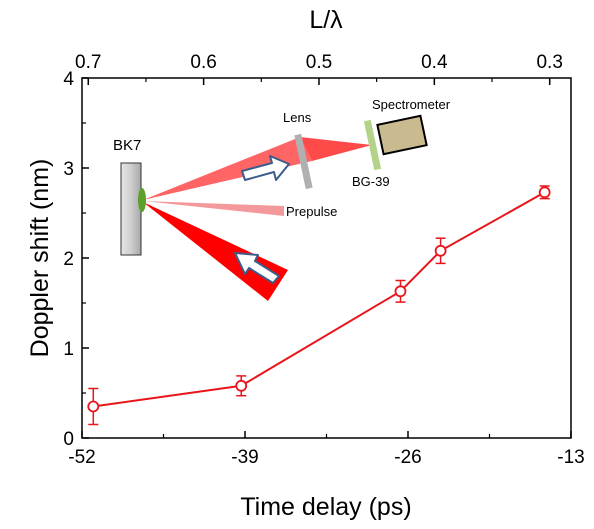 This screenshot has height=529, width=594. What do you see at coordinates (303, 161) in the screenshot?
I see `lens-element` at bounding box center [303, 161].